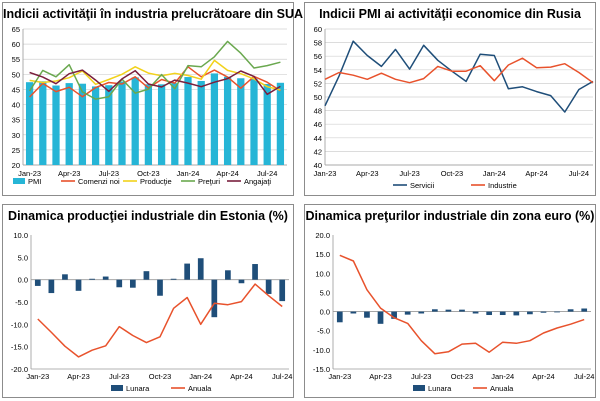  What do you see at coordinates (156, 181) in the screenshot?
I see `legend-label: Producţie` at bounding box center [156, 181].